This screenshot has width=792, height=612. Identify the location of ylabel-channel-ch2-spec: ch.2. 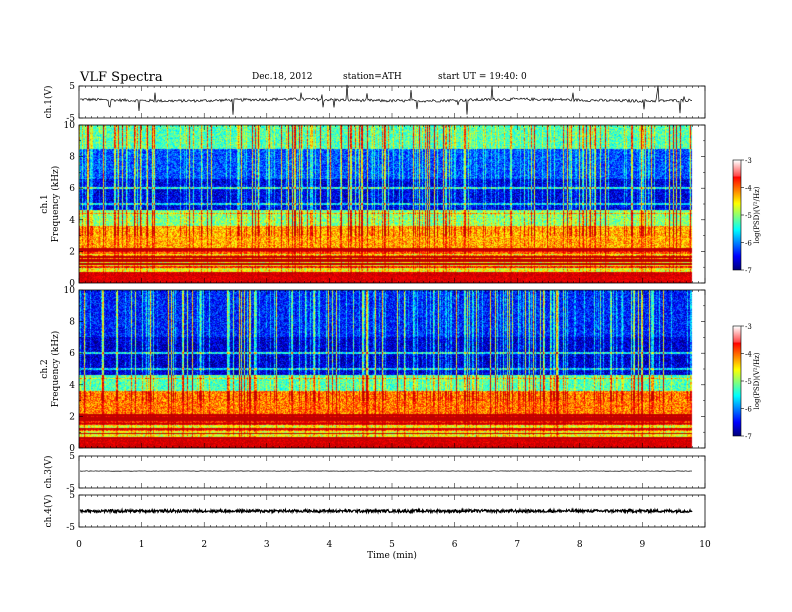
(45, 368).